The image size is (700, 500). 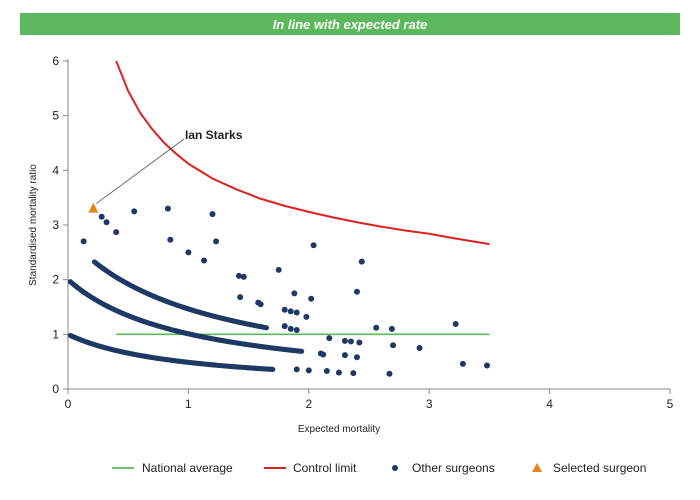 I want to click on callout-line, so click(x=140, y=171).